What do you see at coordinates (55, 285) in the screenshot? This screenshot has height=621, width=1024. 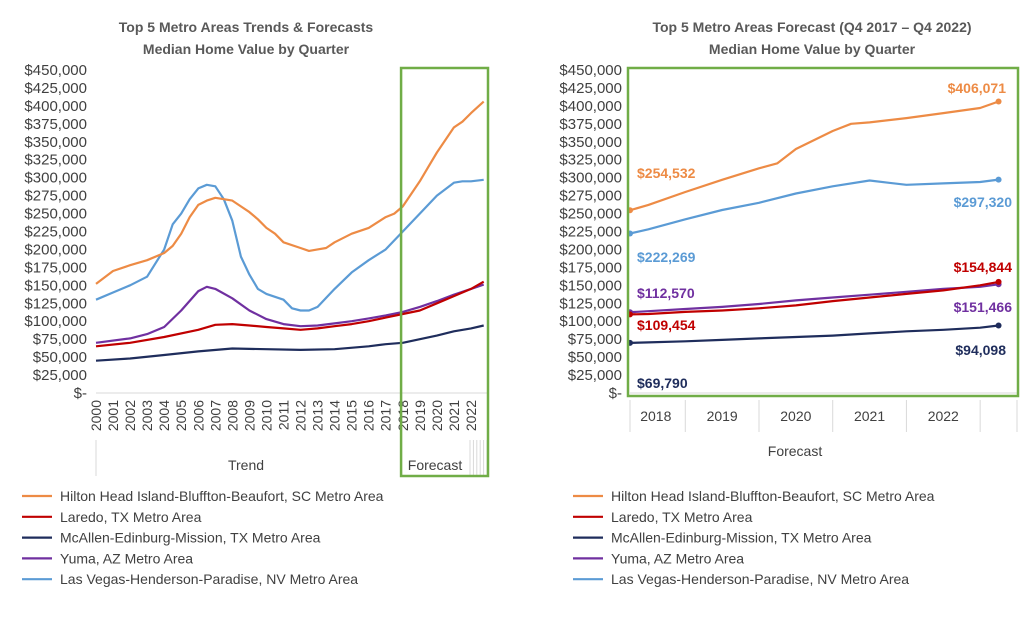 I see `left-y-tick-label: $150,000` at bounding box center [55, 285].